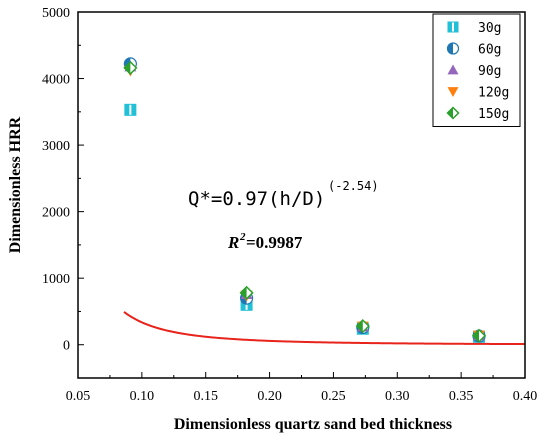 The width and height of the screenshot is (550, 442). What do you see at coordinates (130, 109) in the screenshot?
I see `data-point-30g` at bounding box center [130, 109].